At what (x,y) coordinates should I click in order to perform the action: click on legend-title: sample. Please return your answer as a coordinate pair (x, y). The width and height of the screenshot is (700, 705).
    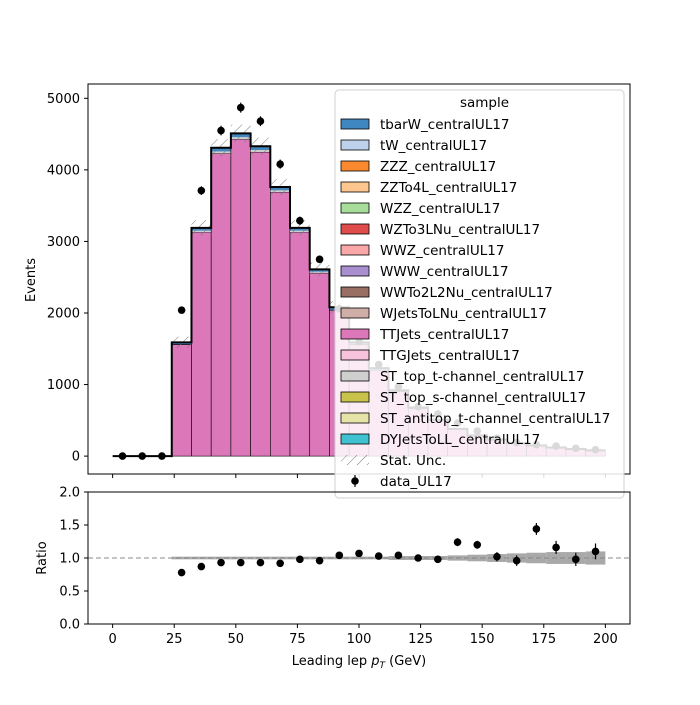
    Looking at the image, I should click on (484, 103).